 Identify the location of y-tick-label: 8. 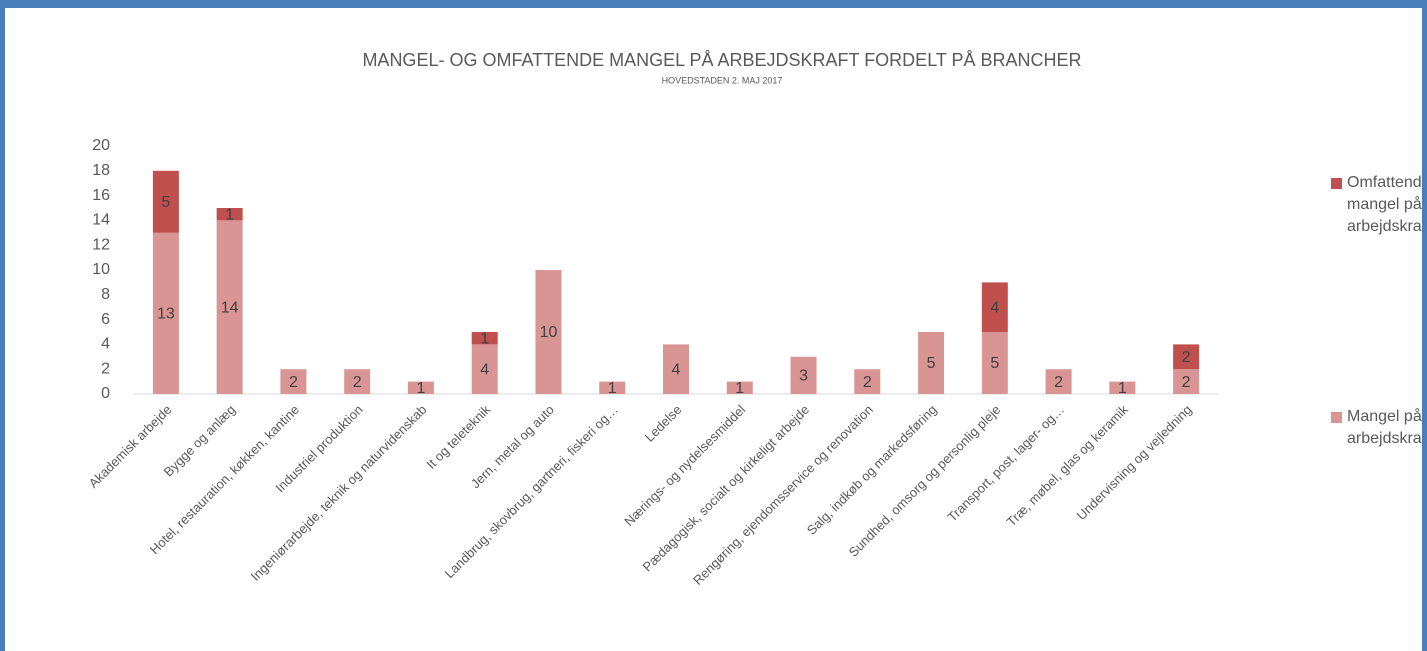
(105, 294).